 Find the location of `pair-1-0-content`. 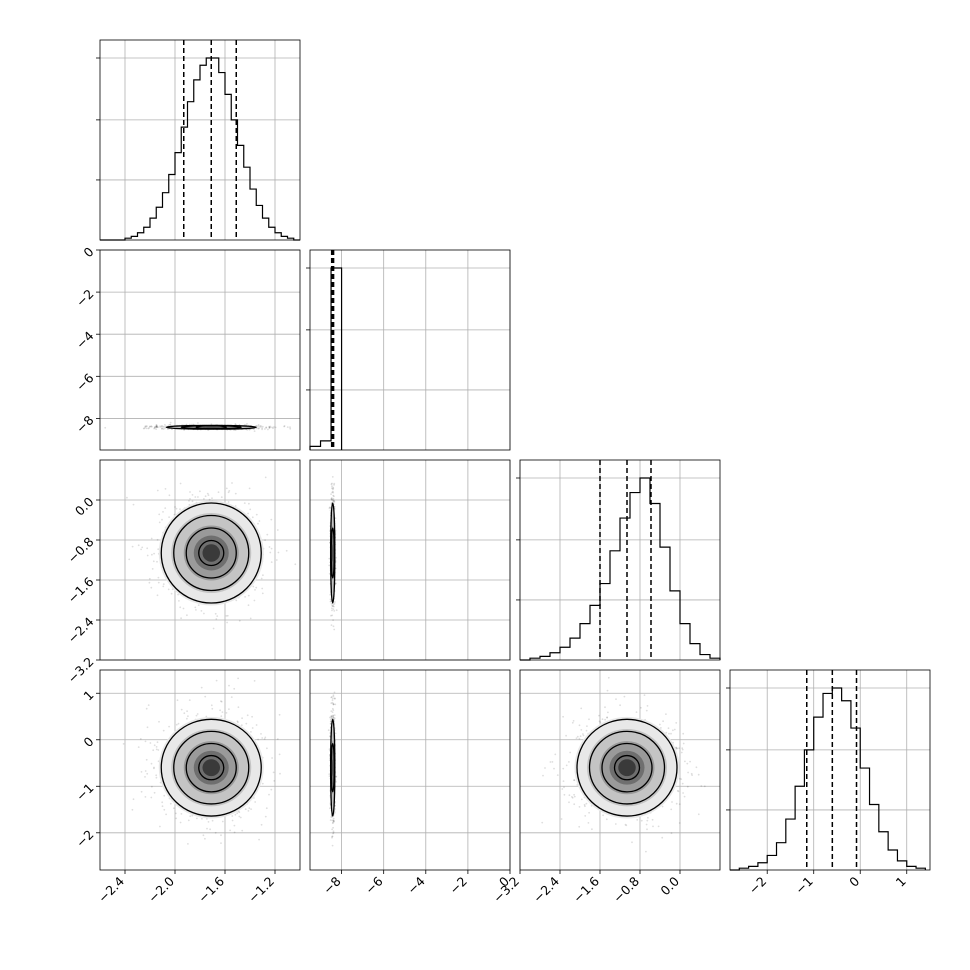

pair-1-0-content is located at coordinates (198, 426).